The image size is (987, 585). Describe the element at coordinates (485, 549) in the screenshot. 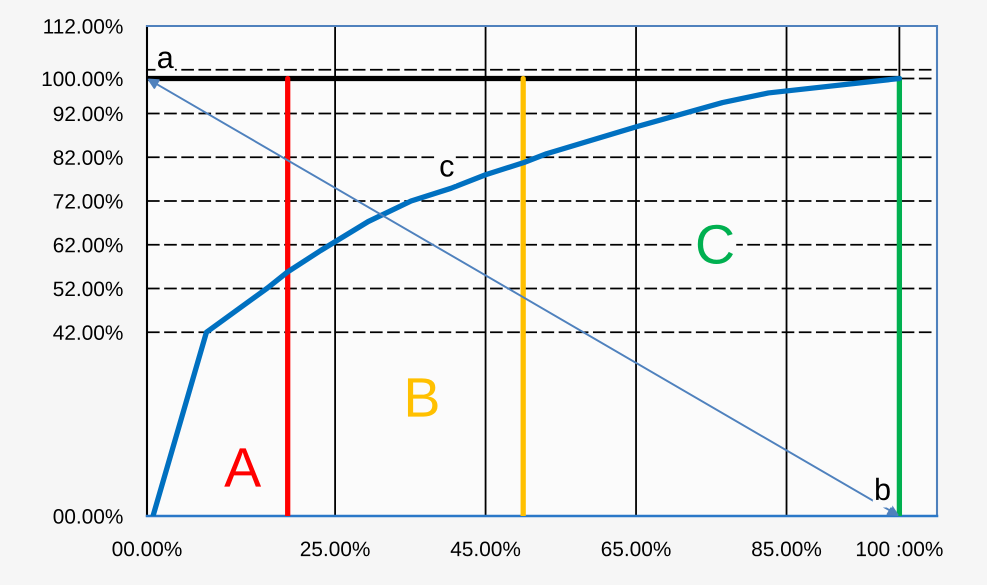

I see `x-tick-label: 45.00%` at that location.